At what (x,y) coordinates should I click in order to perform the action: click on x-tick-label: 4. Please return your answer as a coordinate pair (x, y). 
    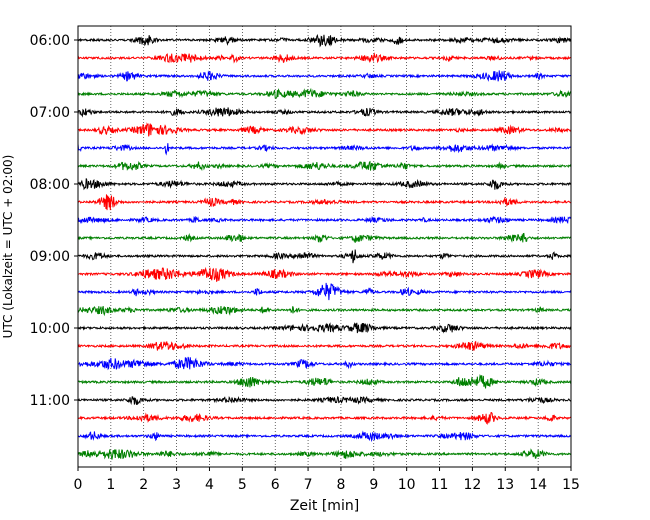
    Looking at the image, I should click on (209, 485).